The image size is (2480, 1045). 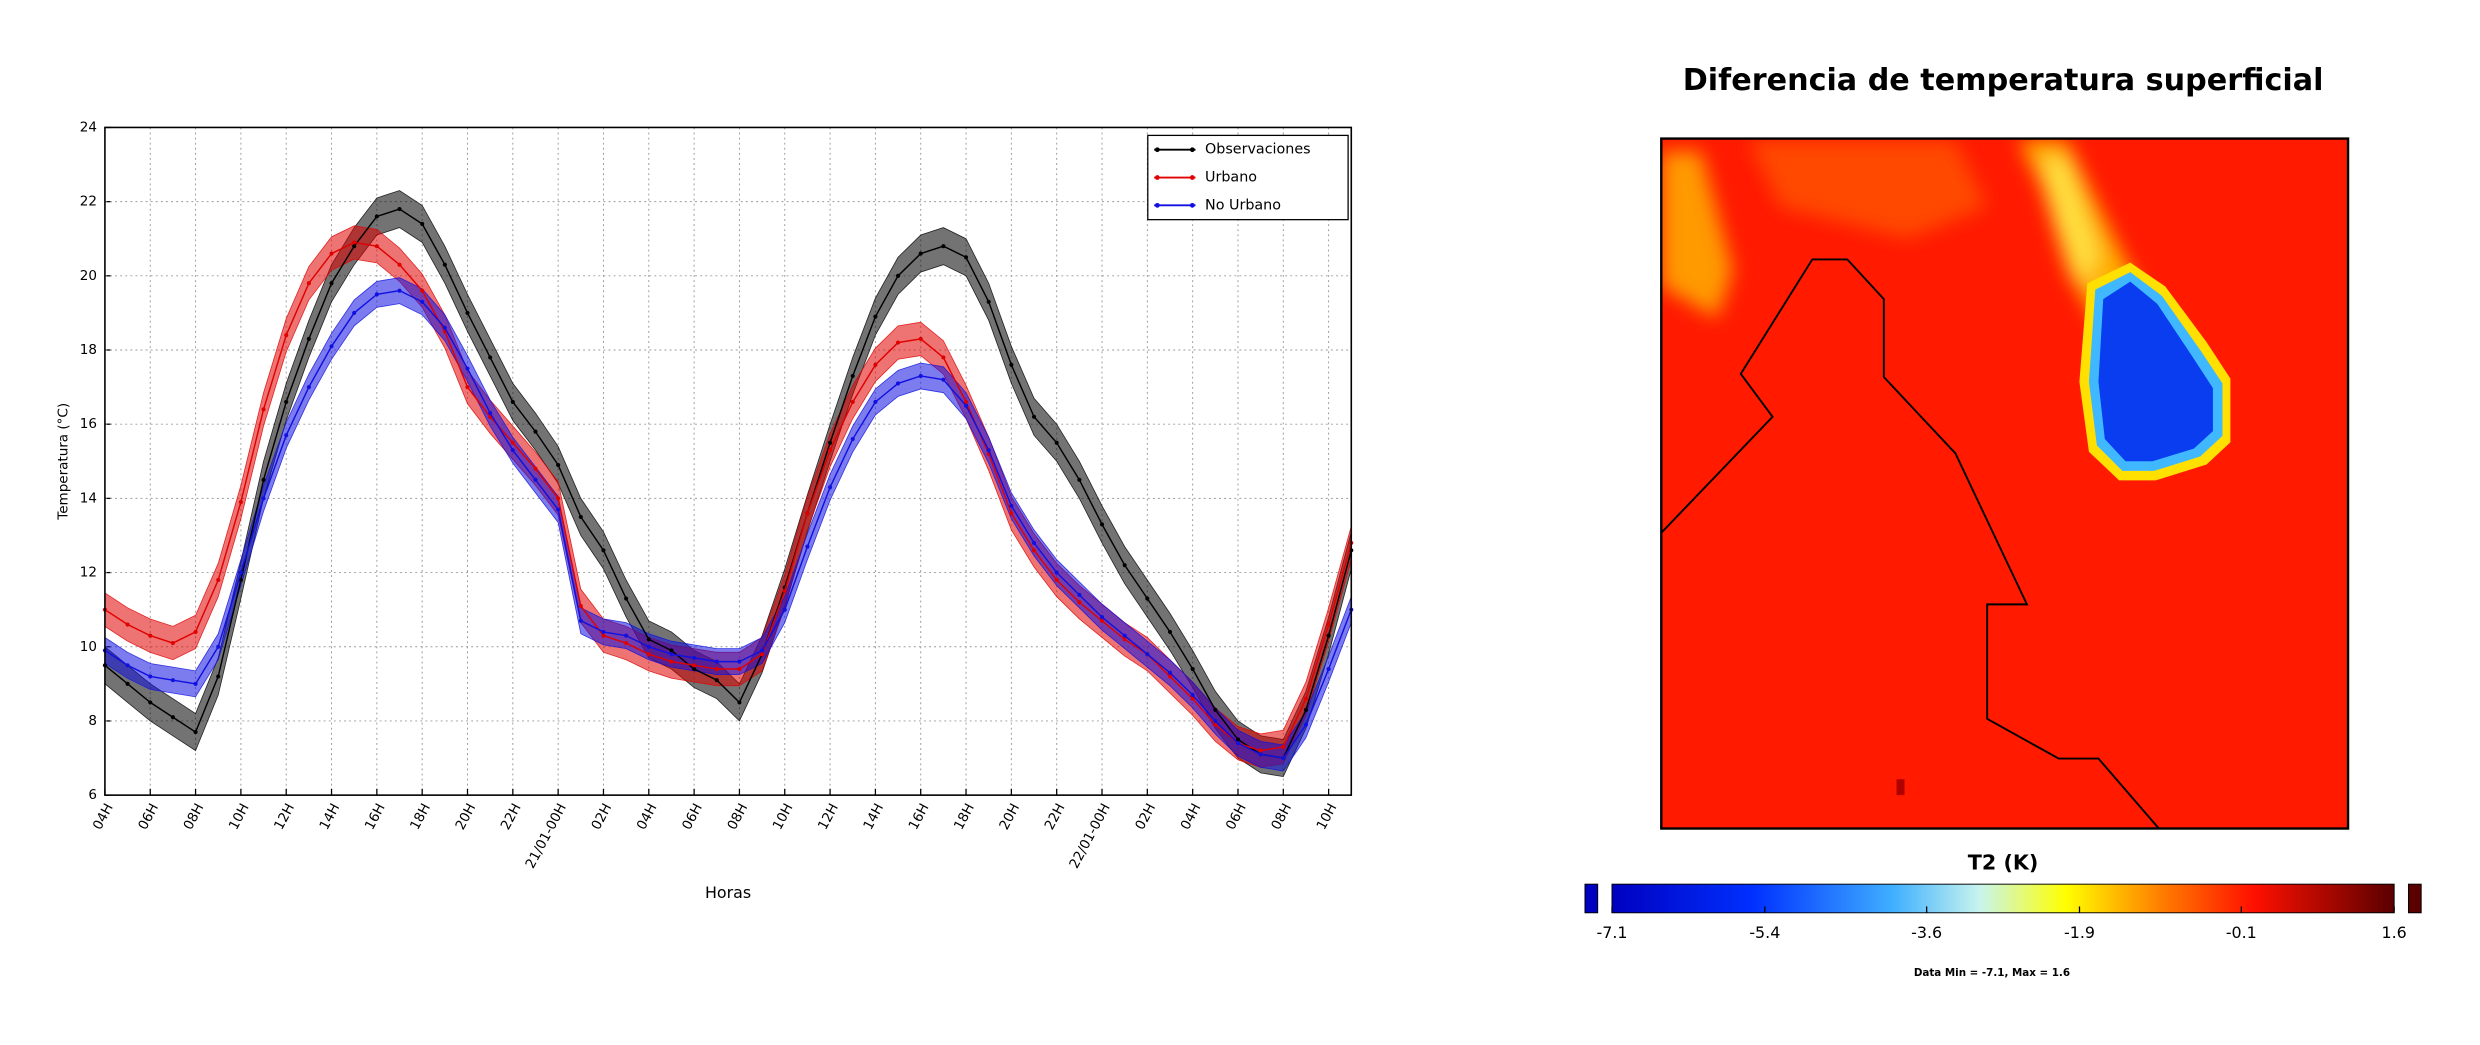 I want to click on y-tick-label: 20, so click(x=88, y=276).